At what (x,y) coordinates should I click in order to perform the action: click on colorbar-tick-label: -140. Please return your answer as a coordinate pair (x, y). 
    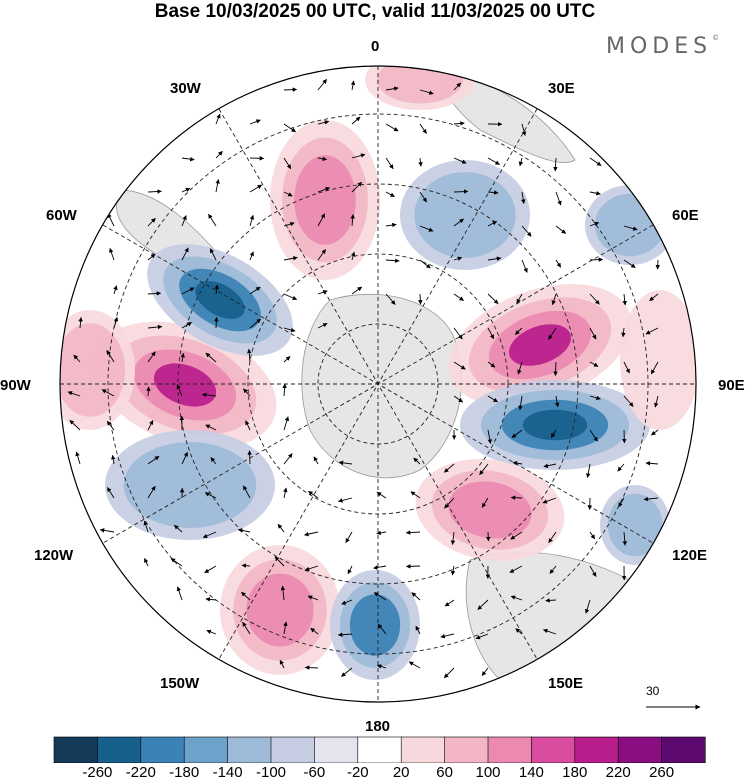
    Looking at the image, I should click on (227, 772).